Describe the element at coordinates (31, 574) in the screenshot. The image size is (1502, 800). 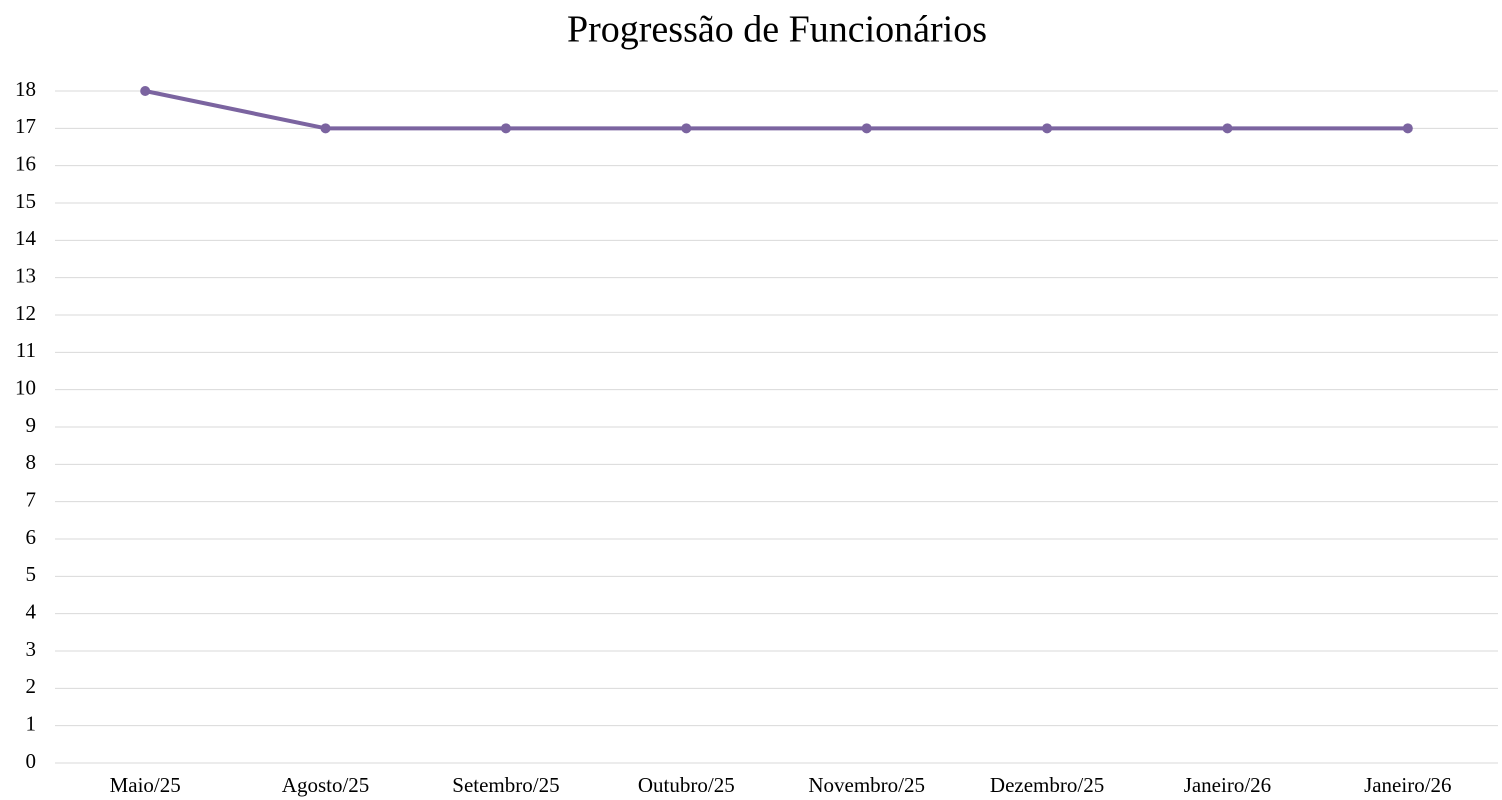
I see `y-tick-label: 5` at that location.